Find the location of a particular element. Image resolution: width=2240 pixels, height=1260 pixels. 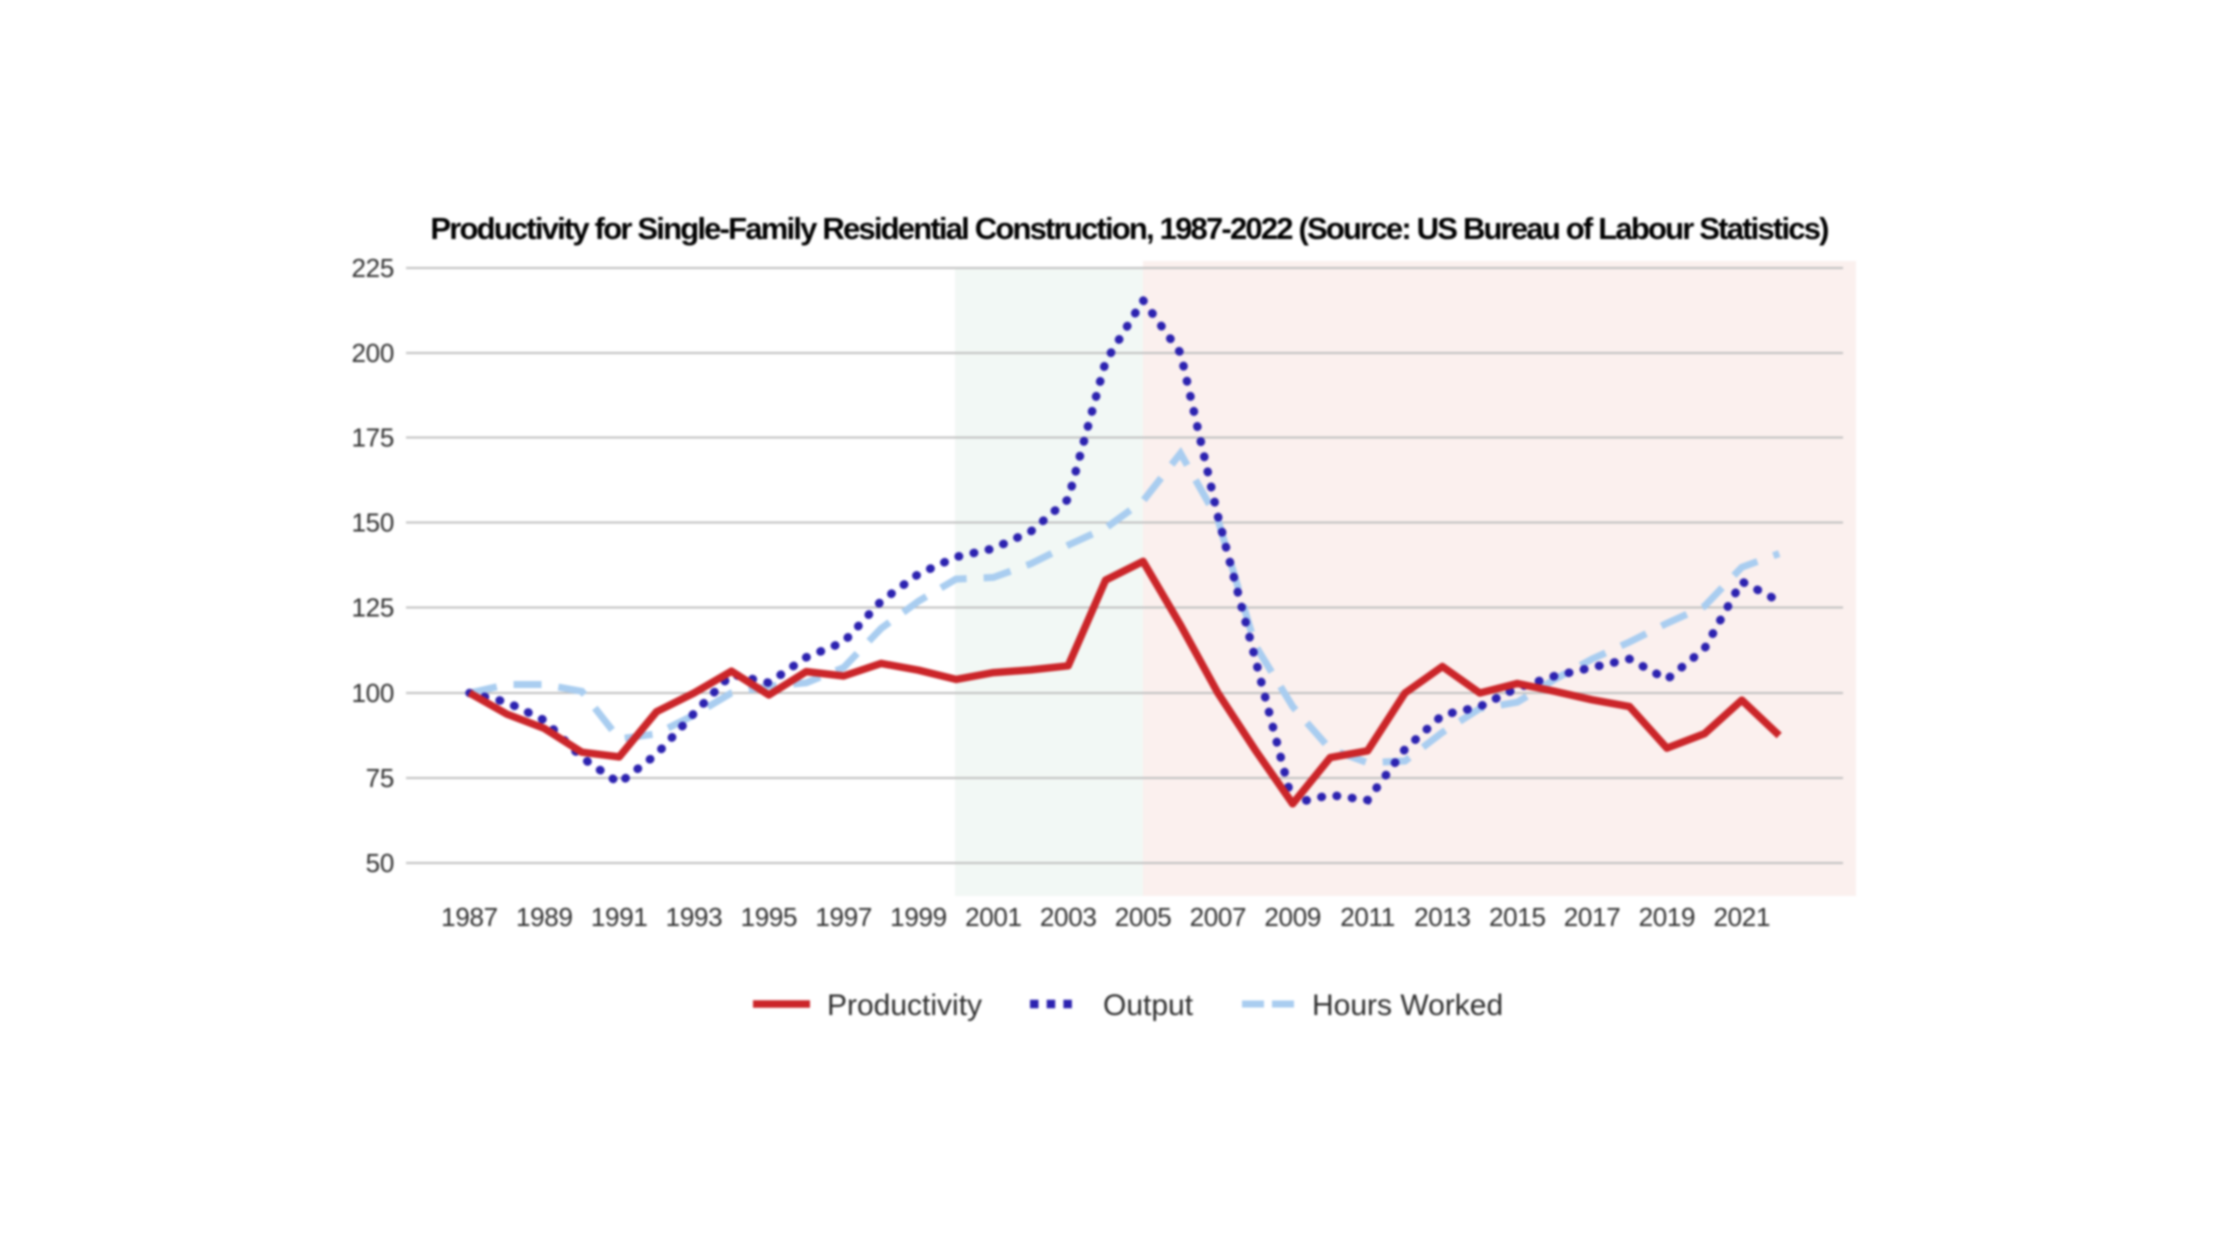

svg-text: 2003 is located at coordinates (1068, 917).